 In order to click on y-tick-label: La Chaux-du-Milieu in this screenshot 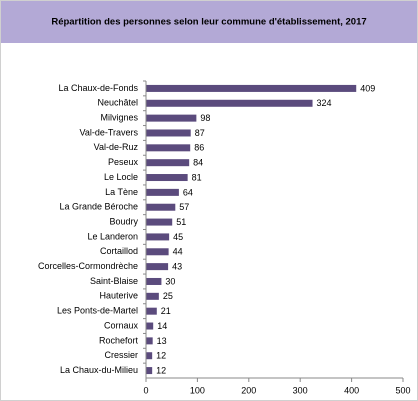, I will do `click(99, 370)`.